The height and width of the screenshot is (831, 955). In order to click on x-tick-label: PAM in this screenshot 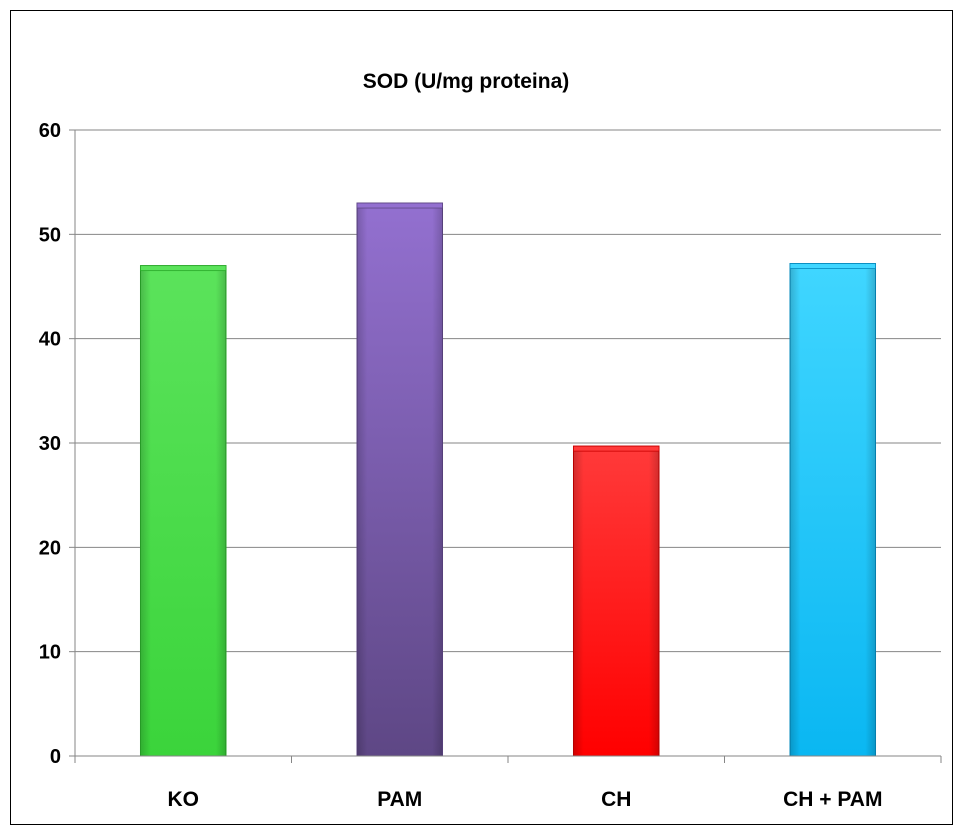, I will do `click(399, 799)`.